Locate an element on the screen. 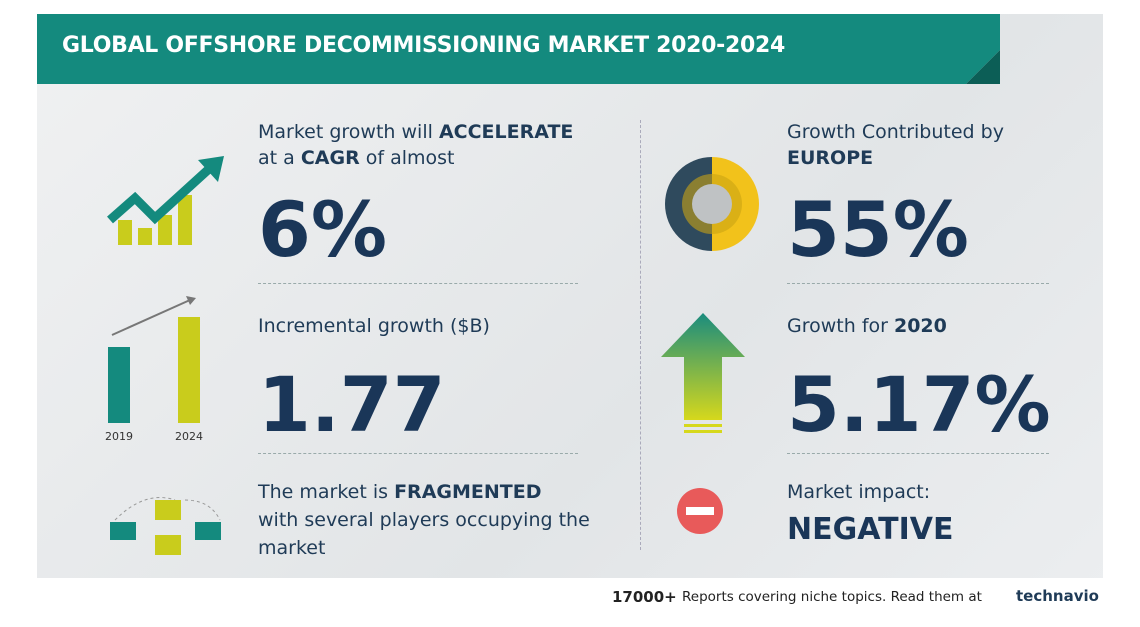  card-text: Growth for 2020 is located at coordinates (867, 326).